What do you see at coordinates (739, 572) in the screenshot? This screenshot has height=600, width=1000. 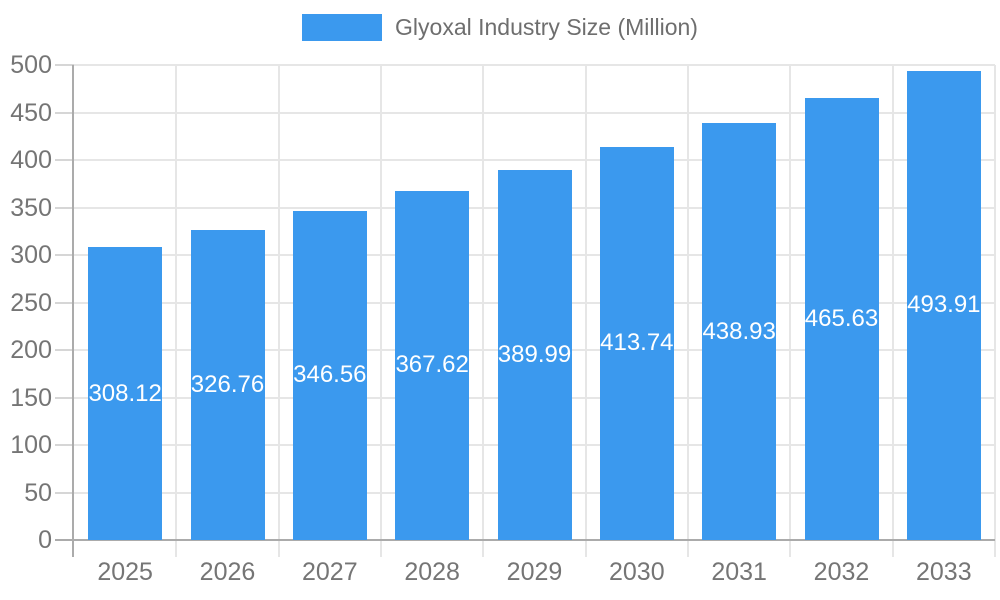 I see `x-axis-tick-label: 2031` at bounding box center [739, 572].